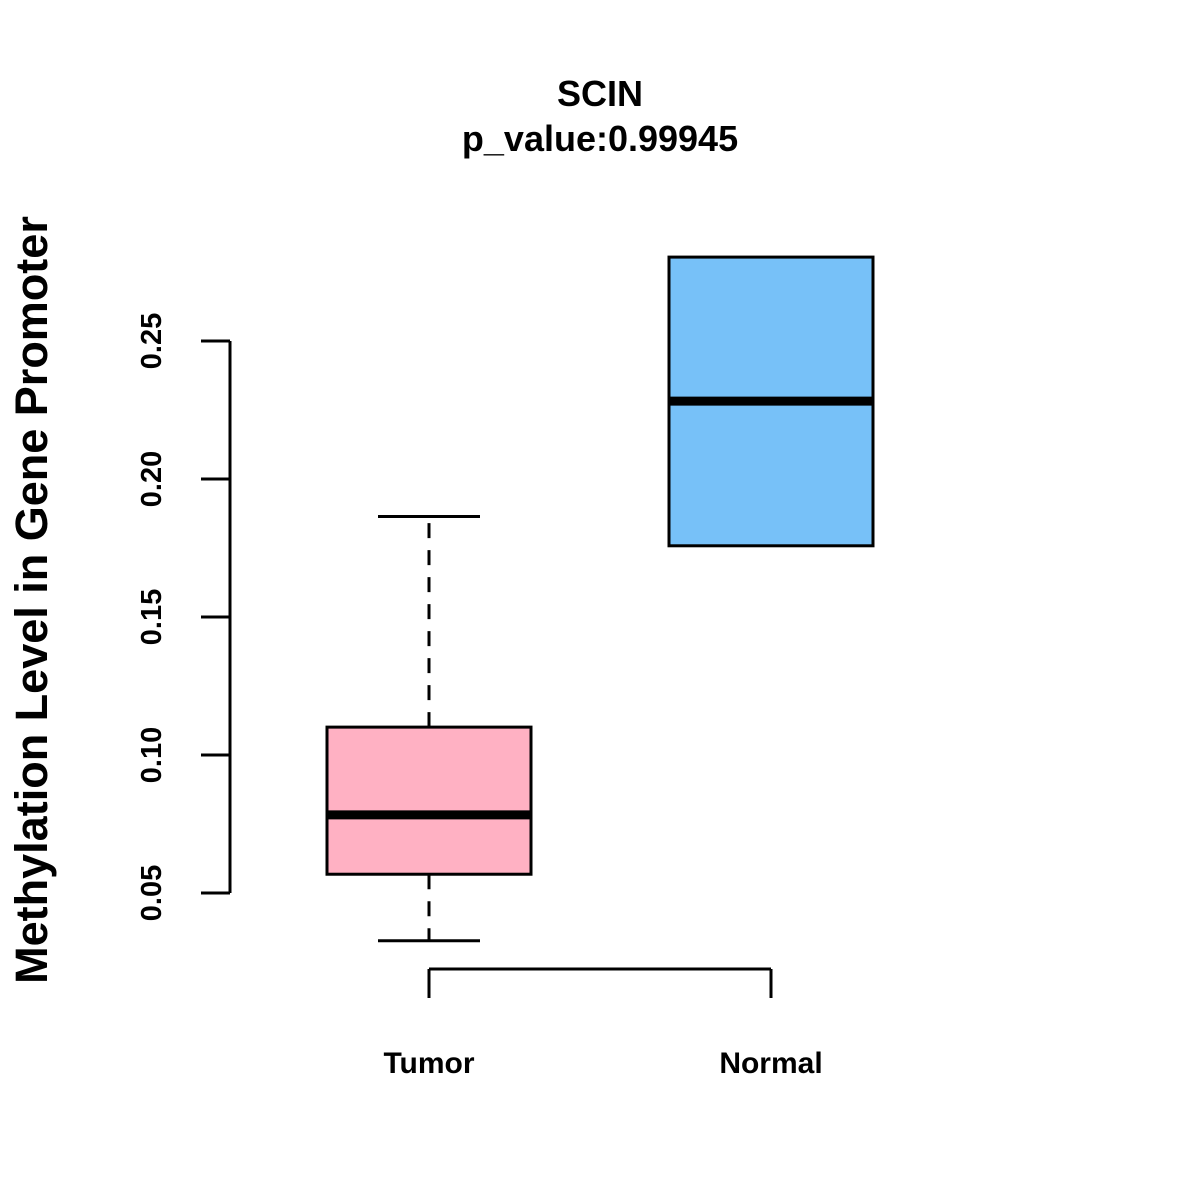  What do you see at coordinates (152, 755) in the screenshot?
I see `y-tick-label: 0.10` at bounding box center [152, 755].